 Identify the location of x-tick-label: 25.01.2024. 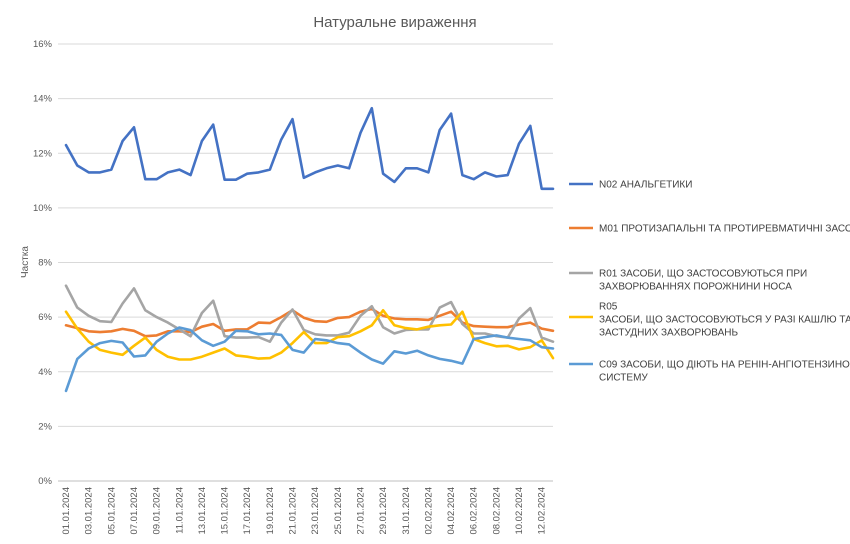
(338, 511).